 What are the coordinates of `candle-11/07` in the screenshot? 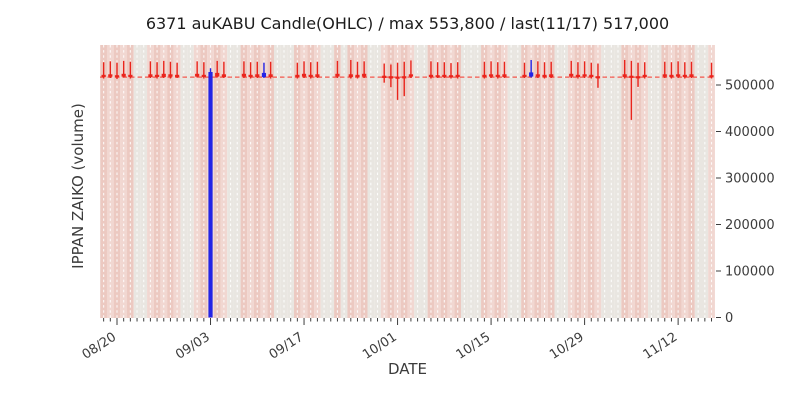 It's located at (644, 70).